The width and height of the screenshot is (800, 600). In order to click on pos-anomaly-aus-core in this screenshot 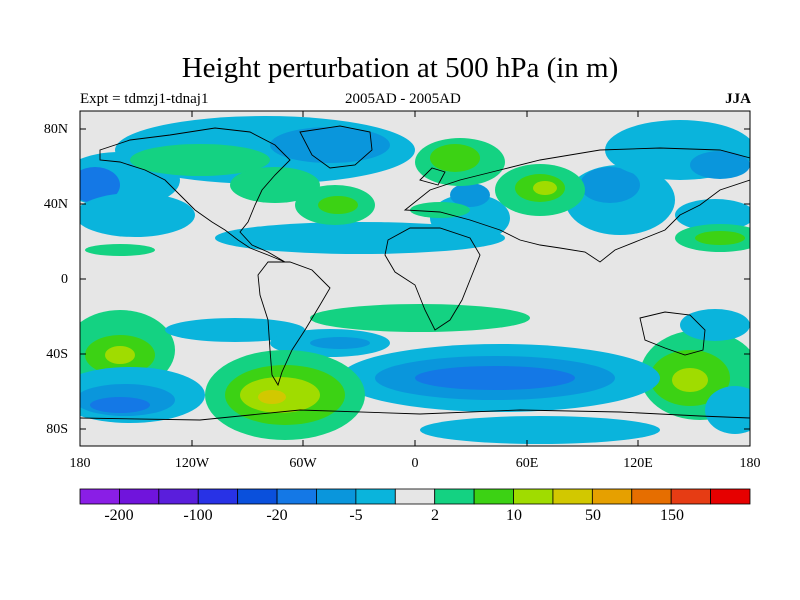, I will do `click(690, 380)`.